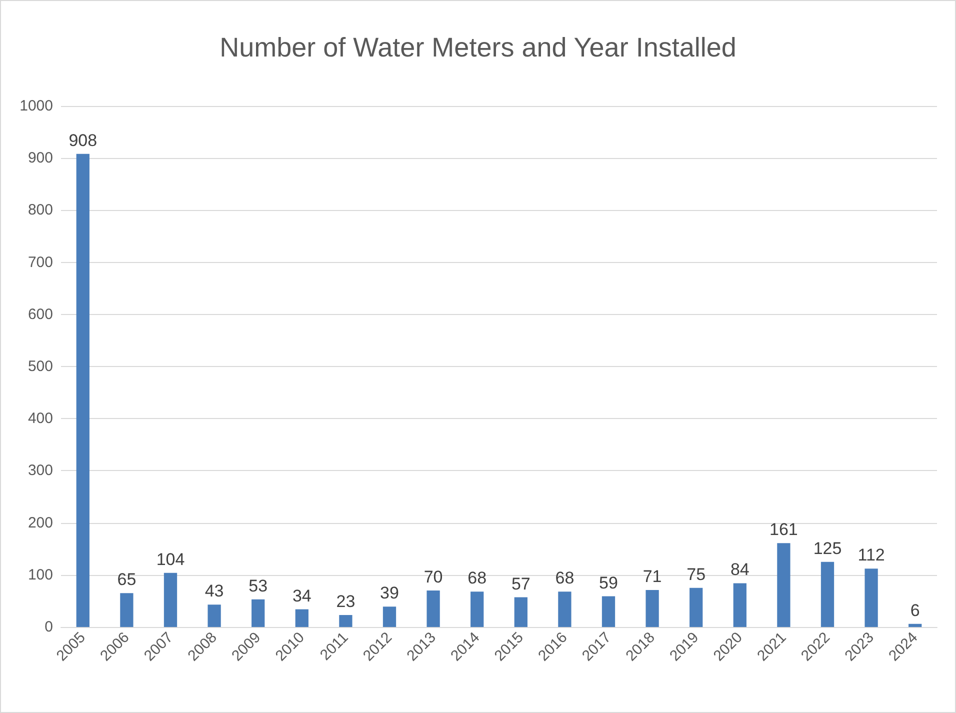 This screenshot has width=956, height=713. Describe the element at coordinates (40, 262) in the screenshot. I see `y-tick-label: 700` at that location.